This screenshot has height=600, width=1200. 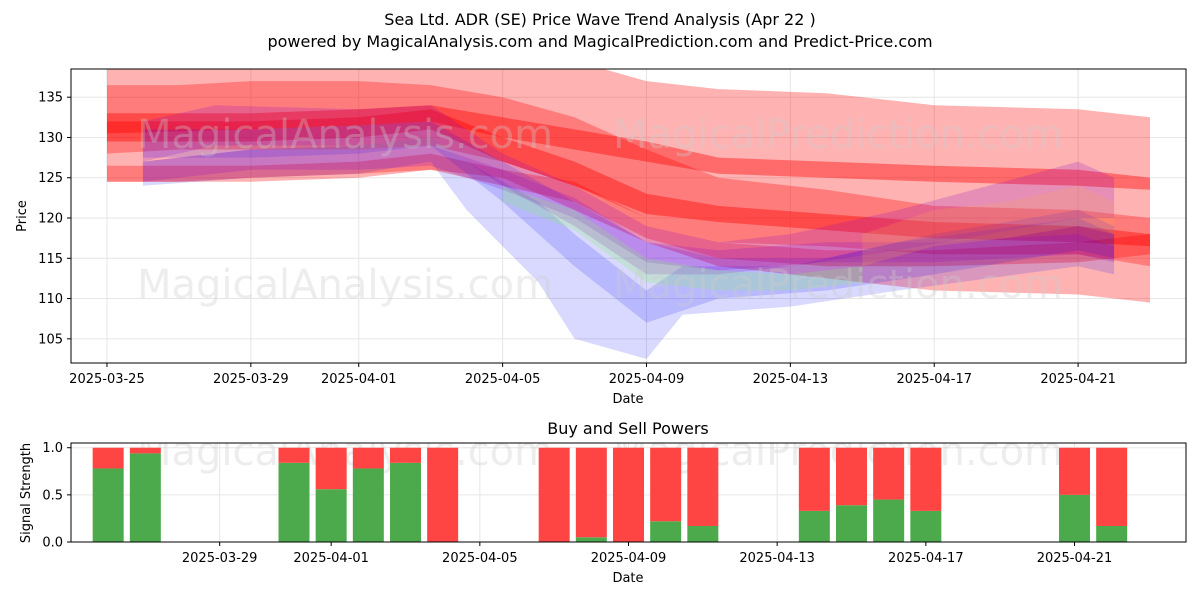 What do you see at coordinates (791, 379) in the screenshot?
I see `price-x-tick-label: 2025-04-13` at bounding box center [791, 379].